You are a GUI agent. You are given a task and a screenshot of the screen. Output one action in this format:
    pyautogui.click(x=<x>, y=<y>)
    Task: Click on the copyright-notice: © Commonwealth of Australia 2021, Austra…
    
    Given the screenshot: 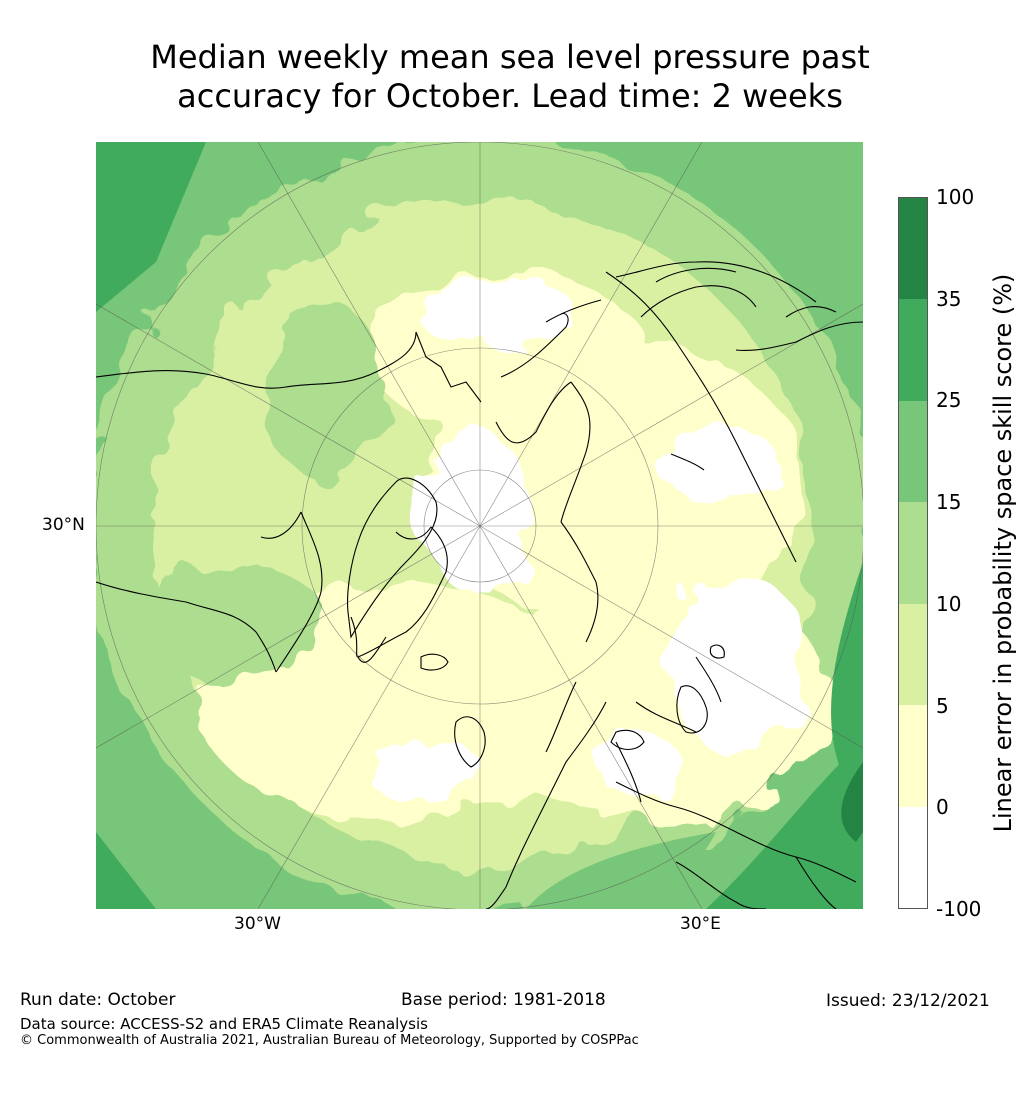 What is the action you would take?
    pyautogui.click(x=329, y=1040)
    